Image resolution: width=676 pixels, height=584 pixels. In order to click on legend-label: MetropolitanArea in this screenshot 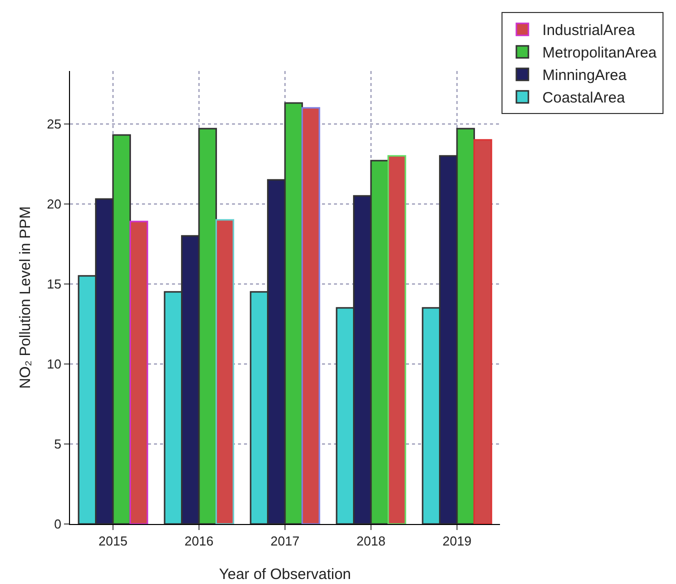, I will do `click(600, 53)`.